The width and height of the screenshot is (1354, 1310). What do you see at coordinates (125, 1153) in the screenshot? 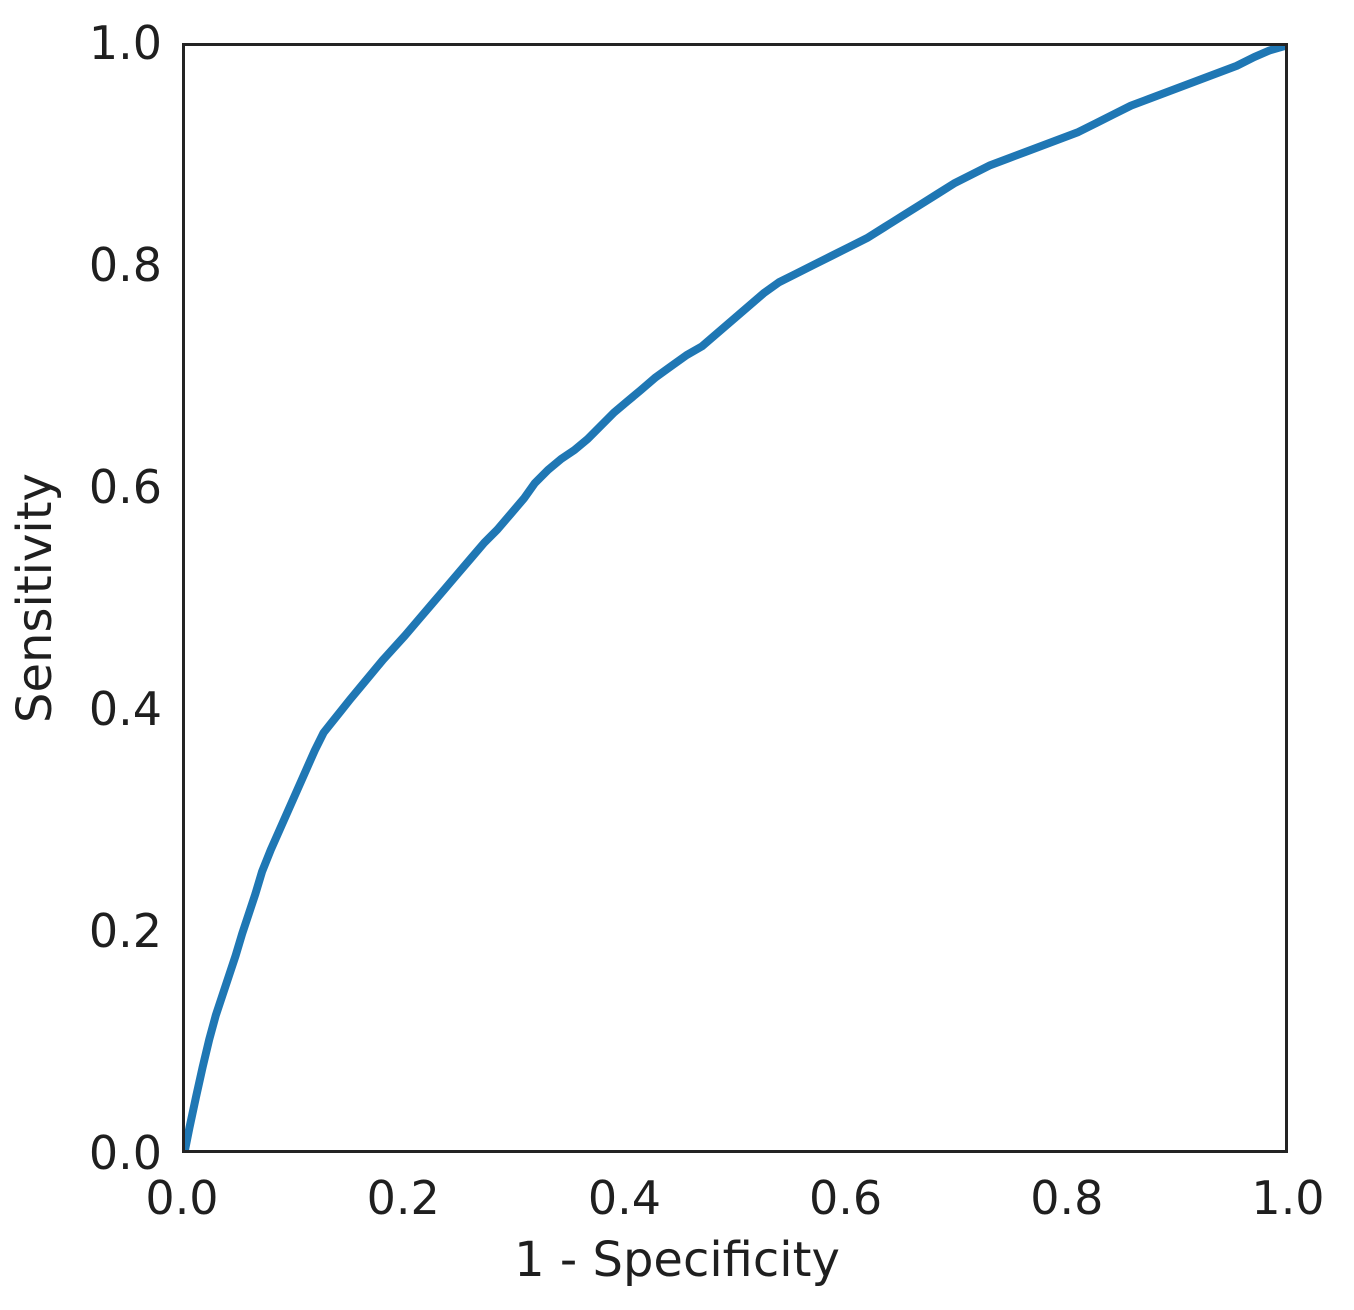
I see `y-tick-label: 0.0` at bounding box center [125, 1153].